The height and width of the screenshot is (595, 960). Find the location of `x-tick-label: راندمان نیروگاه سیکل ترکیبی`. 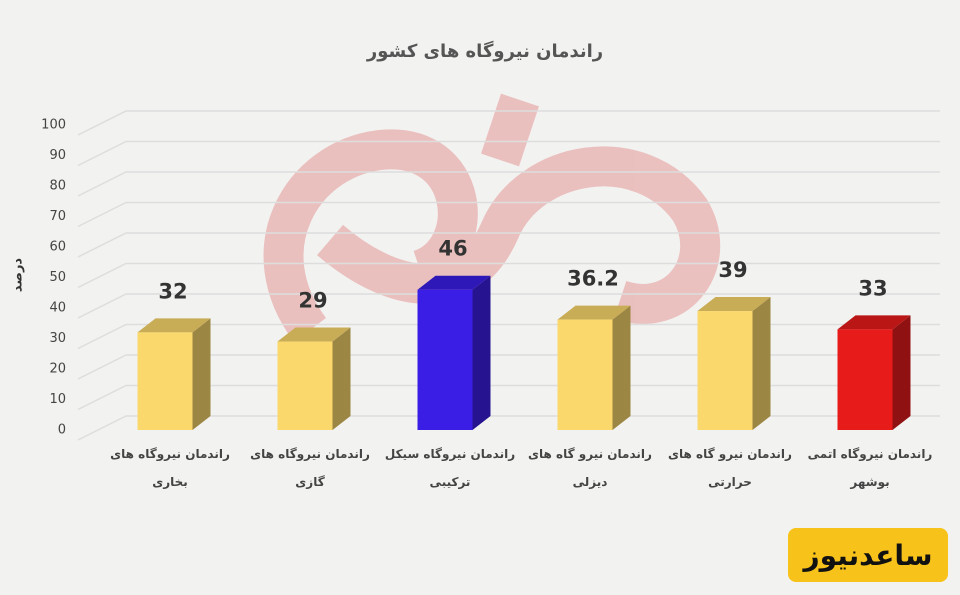

x-tick-label: راندمان نیروگاه سیکل ترکیبی is located at coordinates (450, 468).